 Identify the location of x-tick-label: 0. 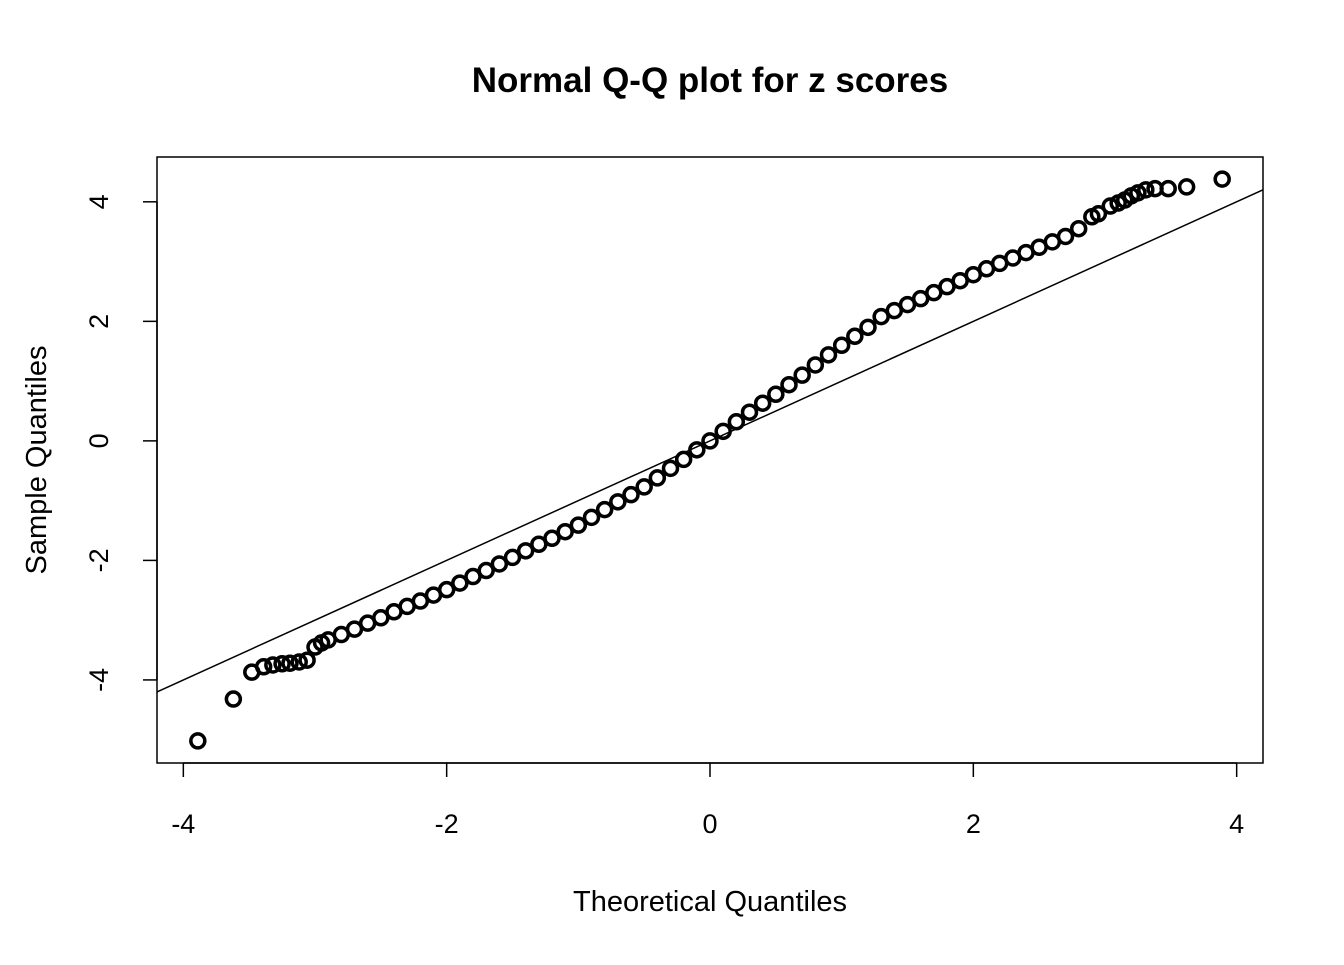
(709, 824).